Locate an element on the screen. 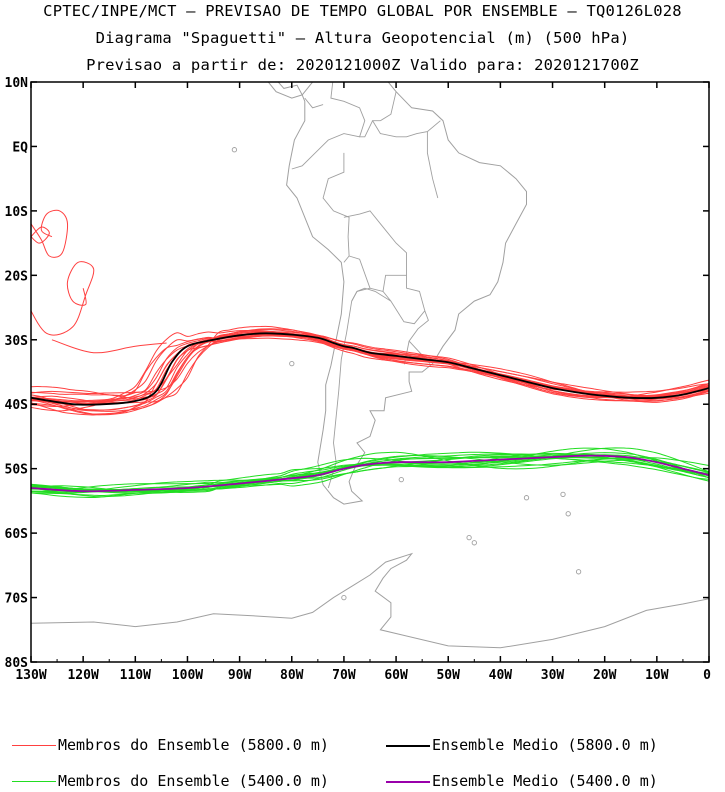 This screenshot has height=792, width=725. ensemble-mean-5400-line is located at coordinates (370, 473).